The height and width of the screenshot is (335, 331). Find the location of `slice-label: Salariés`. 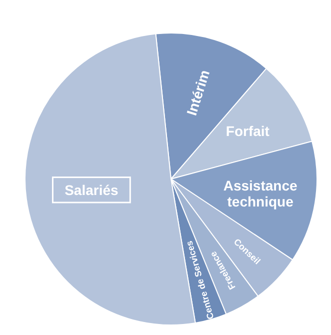

slice-label: Salariés is located at coordinates (91, 190).